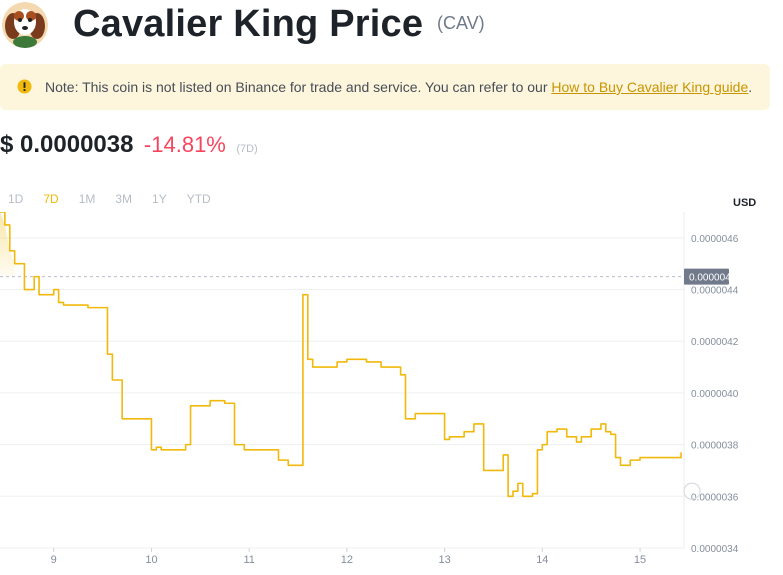 This screenshot has height=575, width=783. What do you see at coordinates (715, 549) in the screenshot?
I see `y-tick-label: 0.0000034` at bounding box center [715, 549].